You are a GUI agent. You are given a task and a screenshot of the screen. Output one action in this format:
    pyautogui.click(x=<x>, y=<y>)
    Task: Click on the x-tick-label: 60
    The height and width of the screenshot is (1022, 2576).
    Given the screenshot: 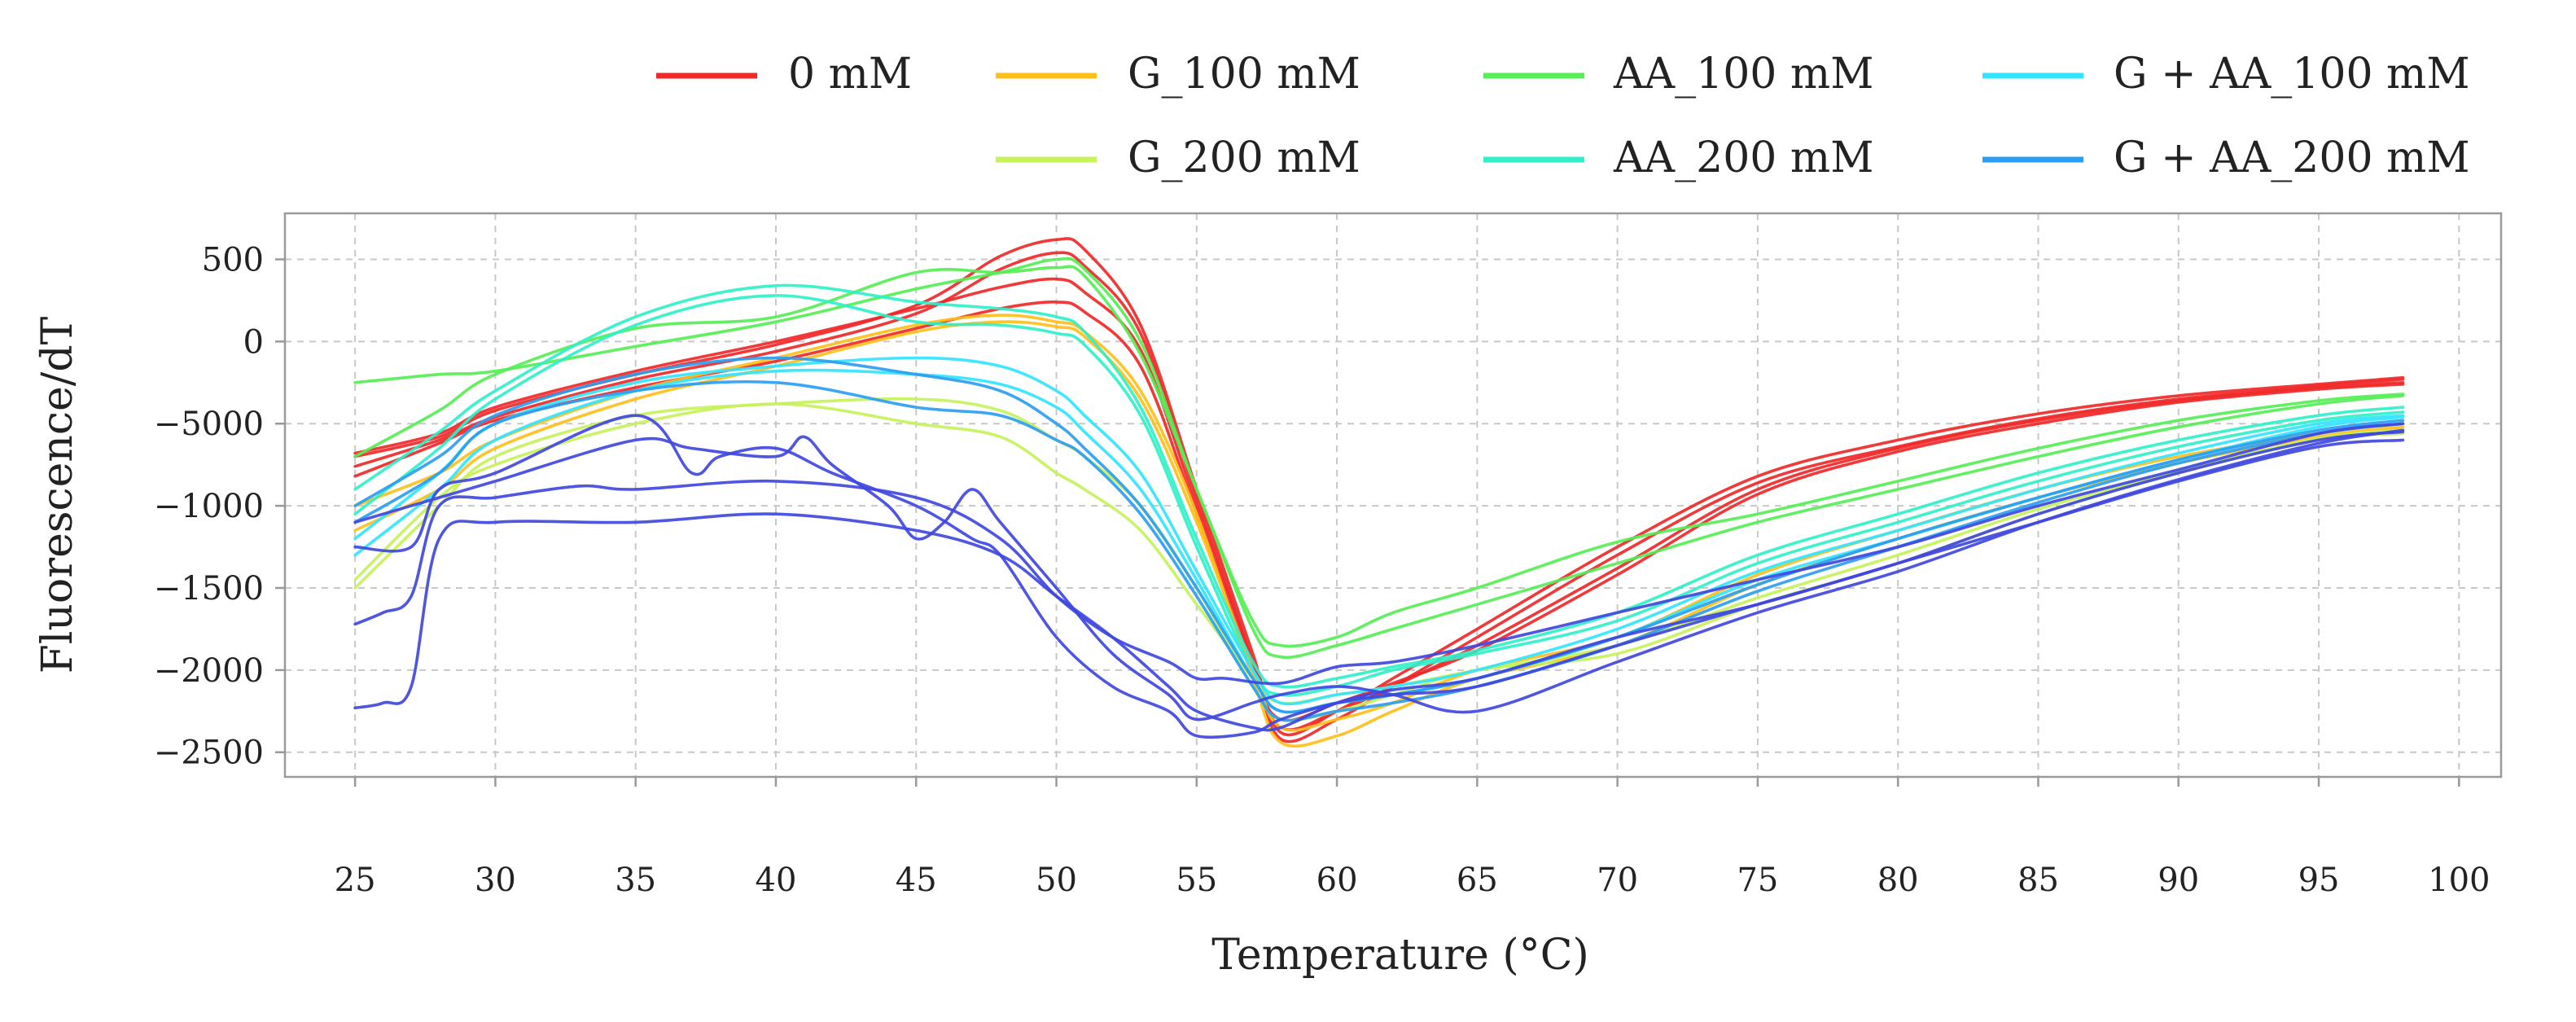 What is the action you would take?
    pyautogui.click(x=1337, y=880)
    